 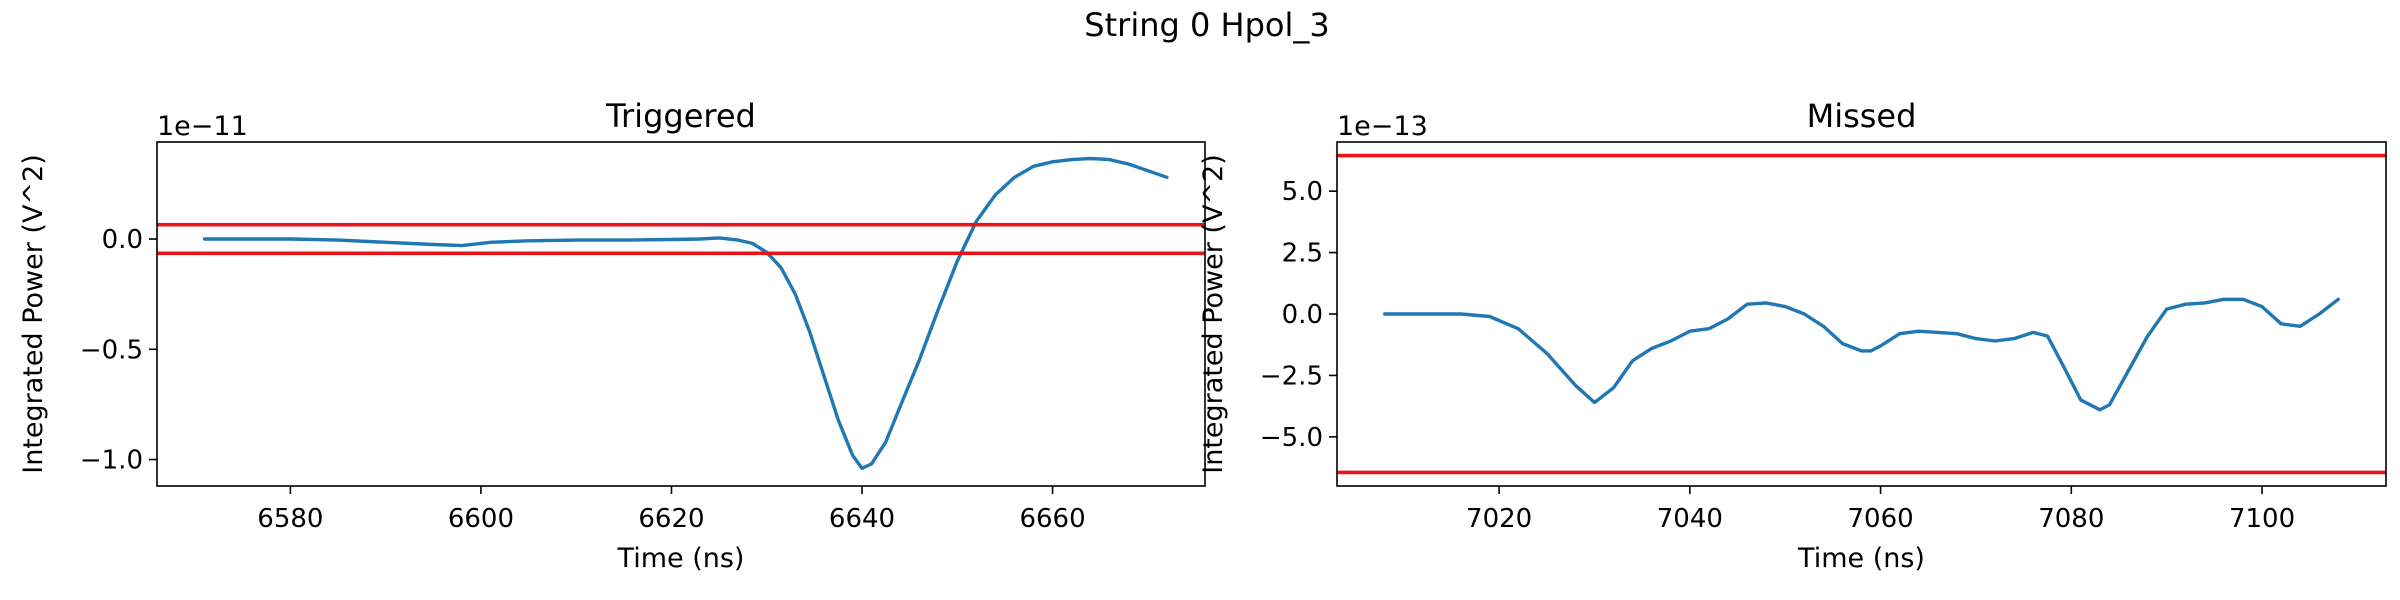 I want to click on y-offset-label: 1e−13, so click(x=1382, y=126).